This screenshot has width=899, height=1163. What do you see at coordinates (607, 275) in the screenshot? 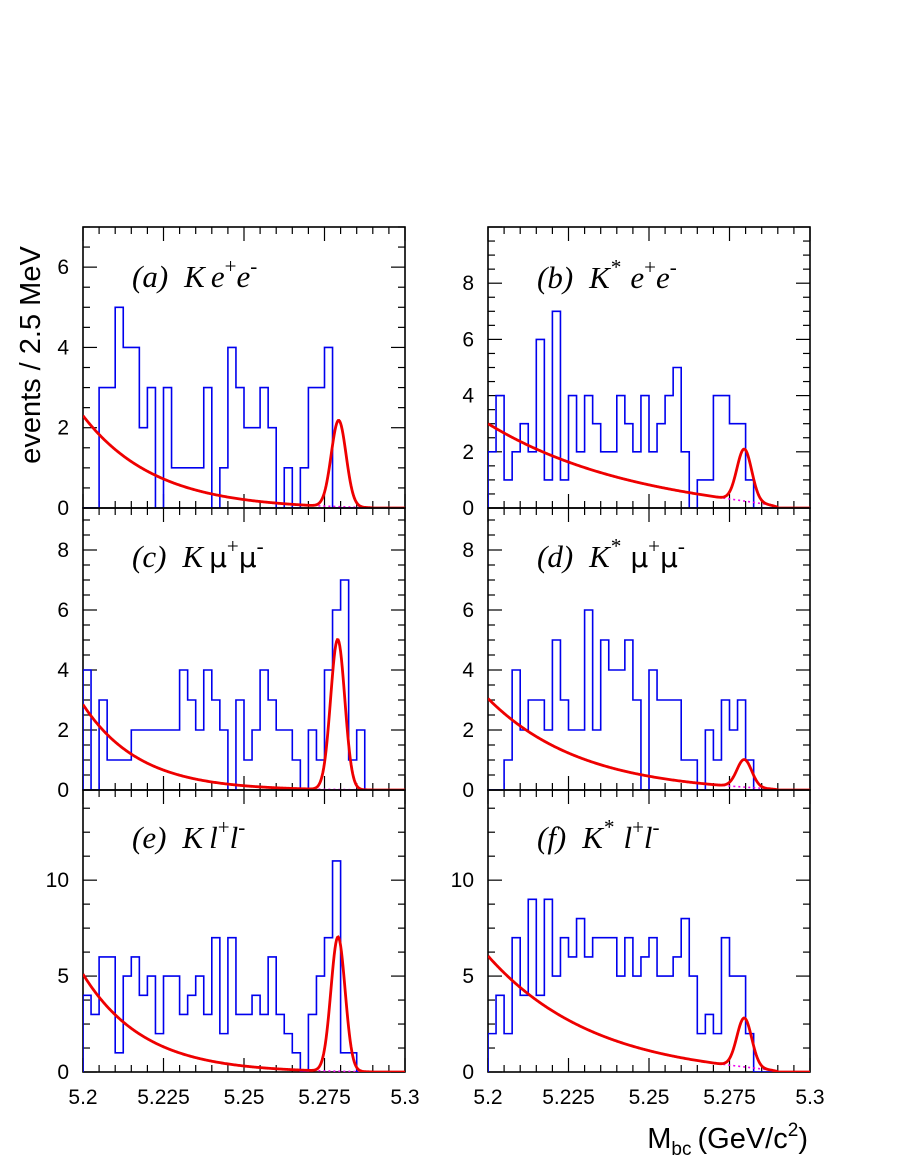
I see `panel-b-label: (b) K* e+e-` at bounding box center [607, 275].